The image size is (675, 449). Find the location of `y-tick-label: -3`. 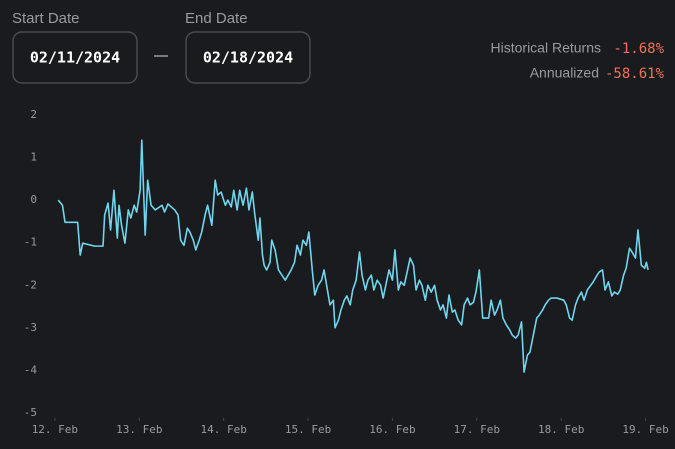

y-tick-label: -3 is located at coordinates (30, 327).